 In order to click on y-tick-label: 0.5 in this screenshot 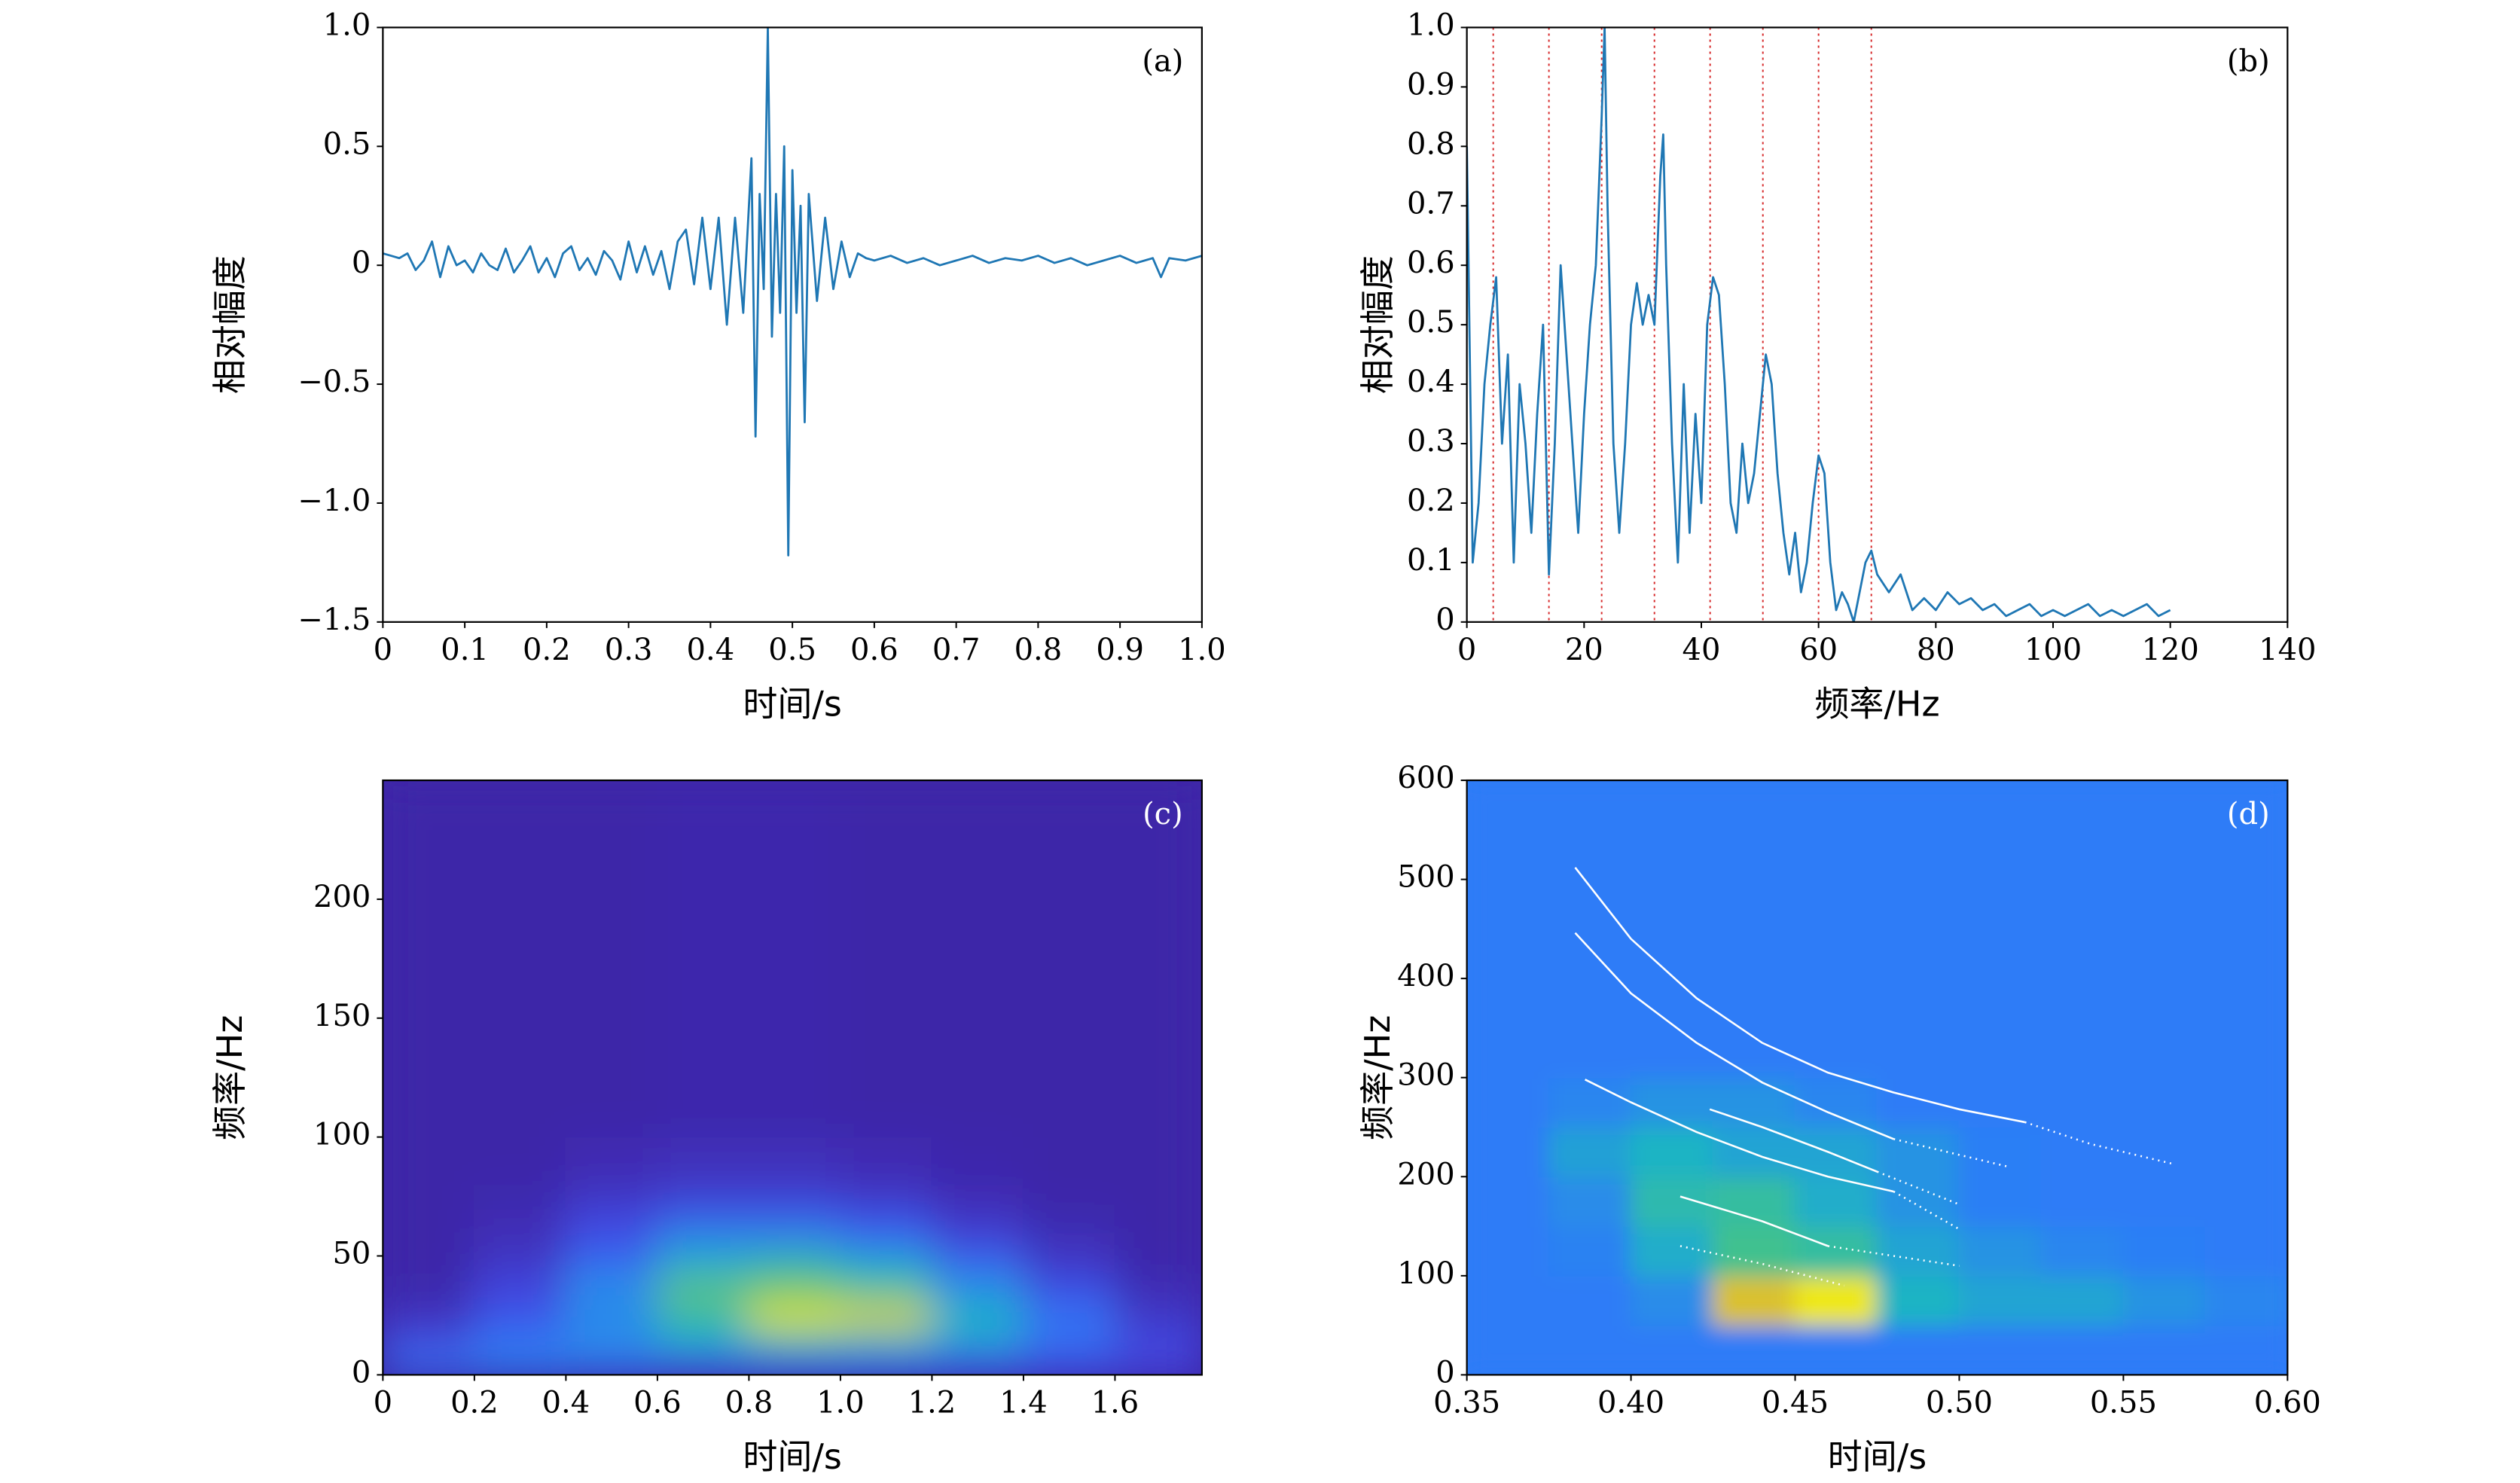, I will do `click(347, 144)`.